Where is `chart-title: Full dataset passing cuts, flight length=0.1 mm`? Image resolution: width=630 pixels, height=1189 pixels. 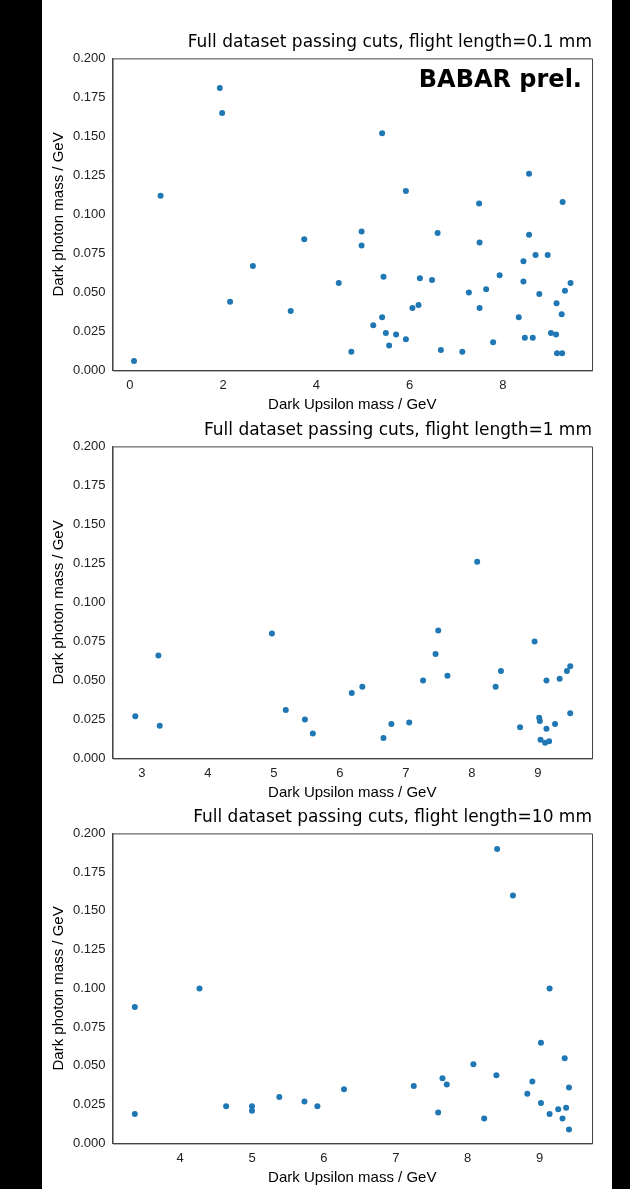
chart-title: Full dataset passing cuts, flight length=0.1 mm is located at coordinates (389, 40).